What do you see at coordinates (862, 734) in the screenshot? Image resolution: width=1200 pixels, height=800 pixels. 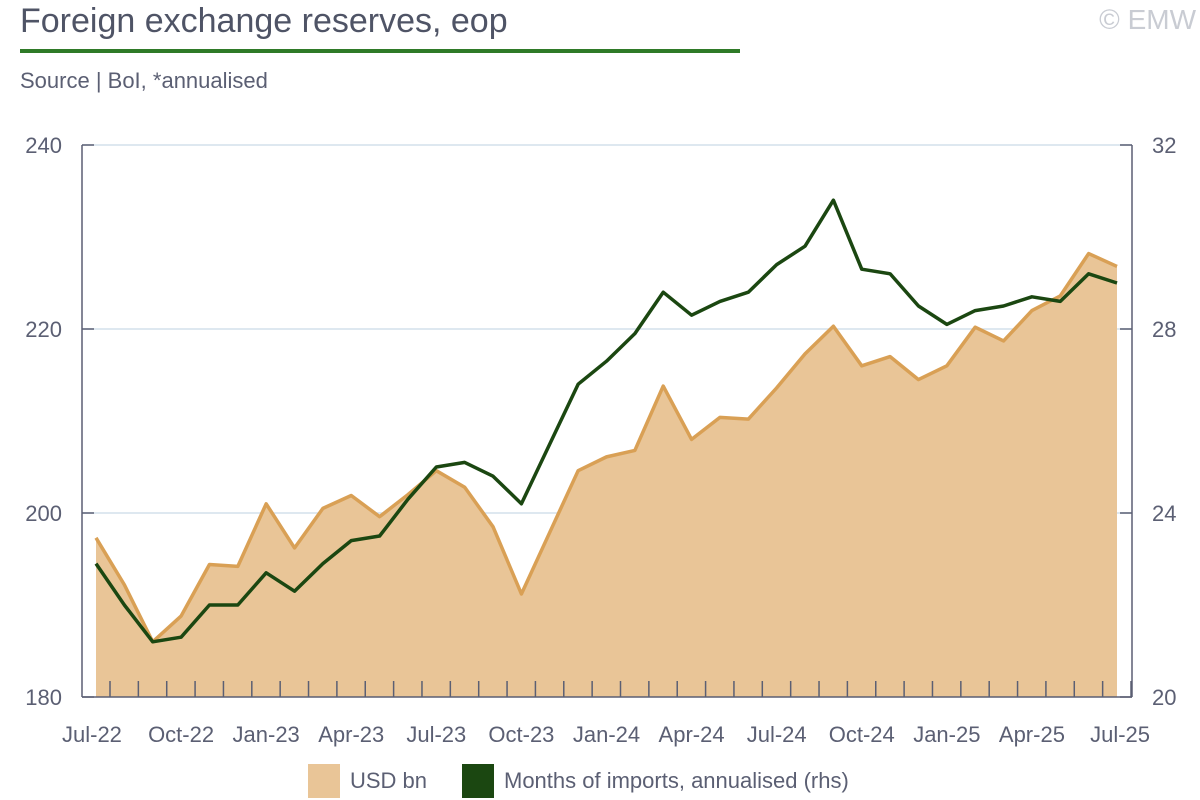 I see `x-axis-label: Oct-24` at bounding box center [862, 734].